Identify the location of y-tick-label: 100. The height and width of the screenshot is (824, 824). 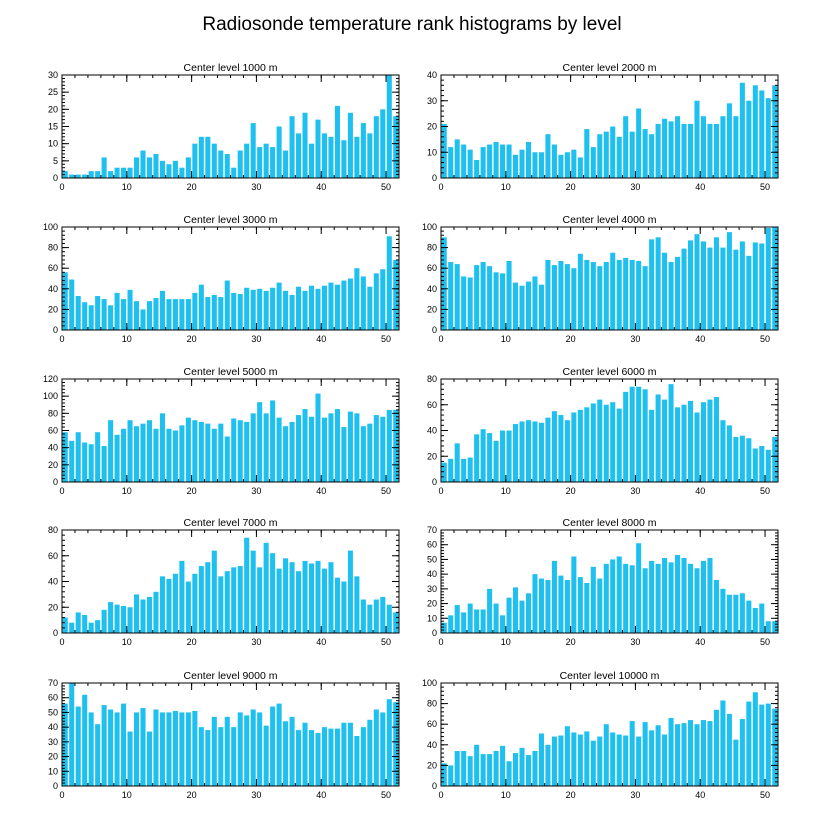
(429, 227).